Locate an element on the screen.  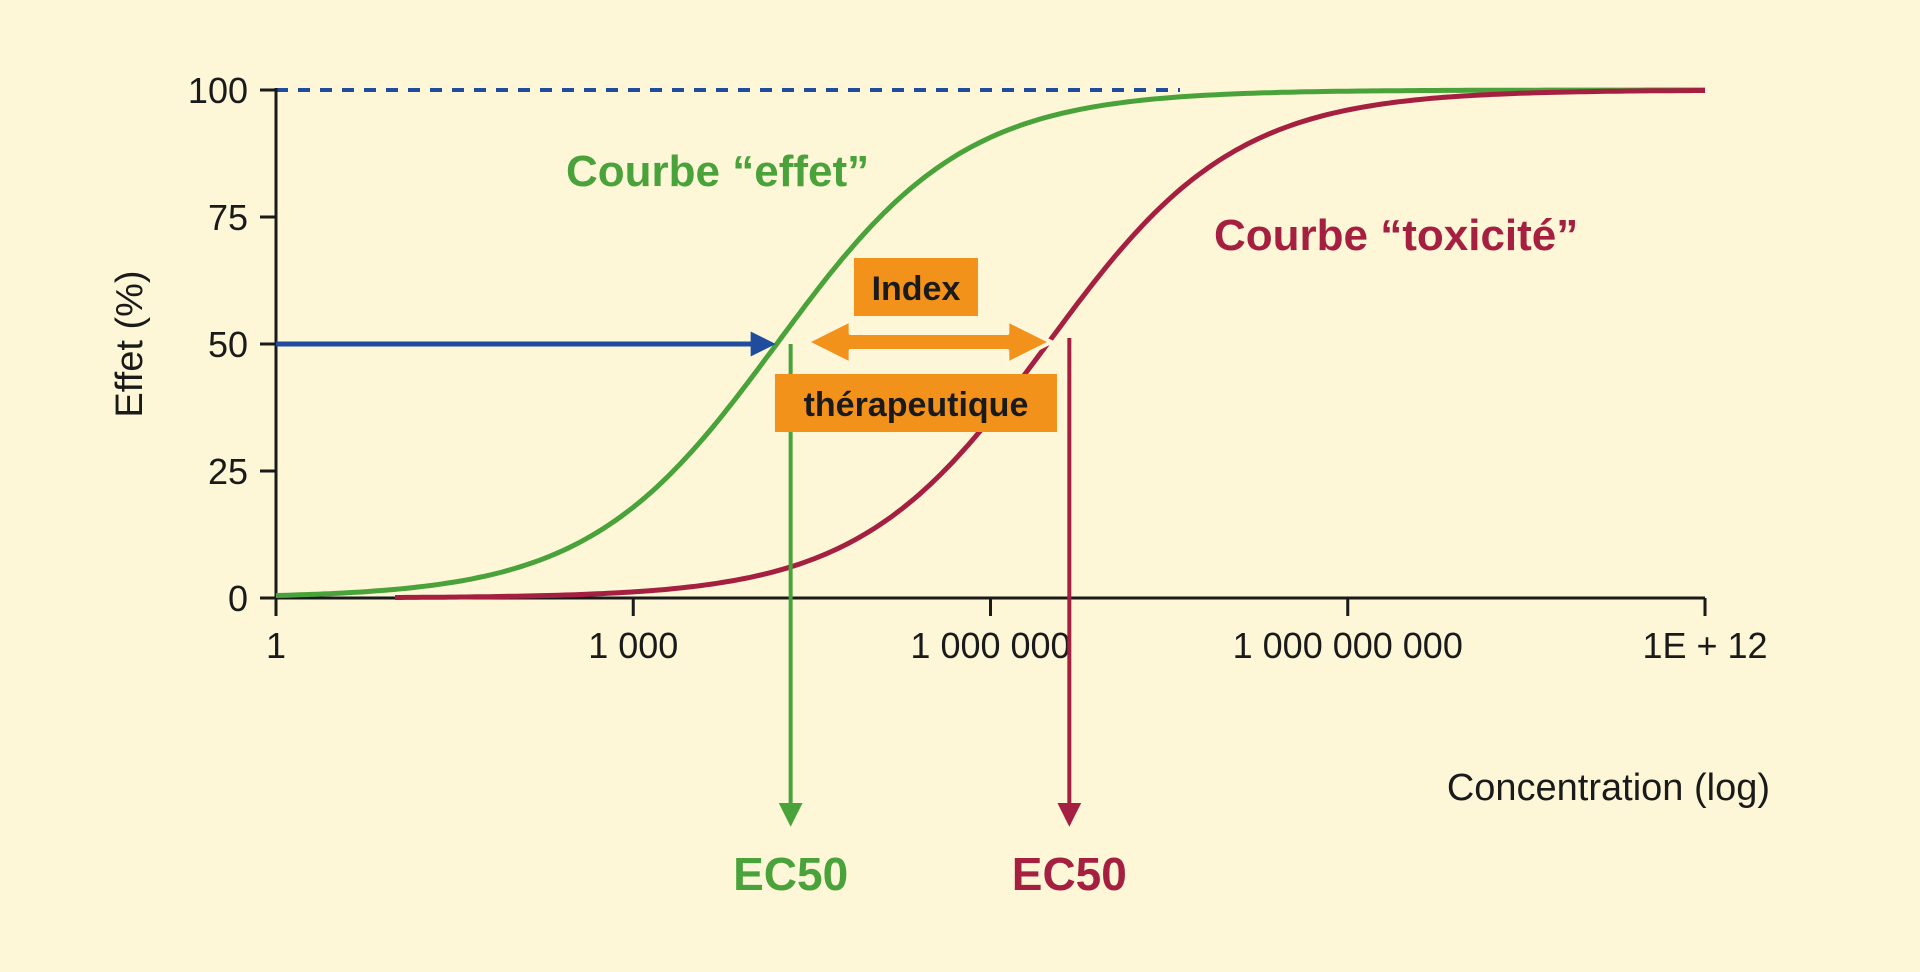
x-ticks: 1 1 000 1 000 000 1 000 000 000 1E + 12 is located at coordinates (1017, 632).